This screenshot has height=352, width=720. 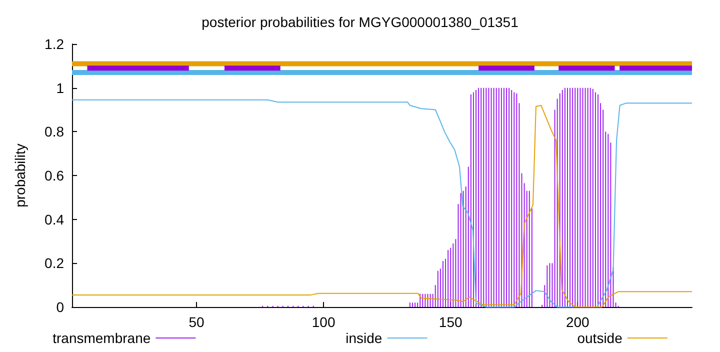 I want to click on y-tick-label: 1, so click(x=60, y=88).